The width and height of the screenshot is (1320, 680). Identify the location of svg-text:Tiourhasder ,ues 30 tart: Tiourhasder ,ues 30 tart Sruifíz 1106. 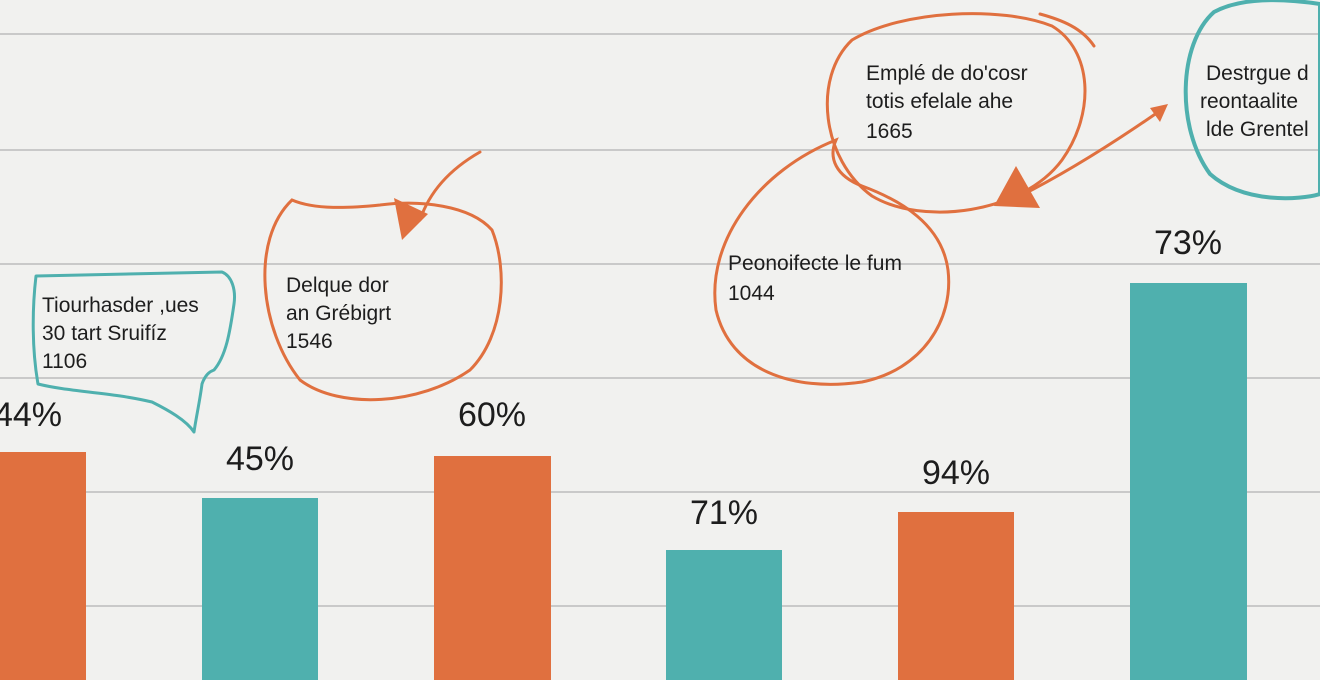
(123, 333).